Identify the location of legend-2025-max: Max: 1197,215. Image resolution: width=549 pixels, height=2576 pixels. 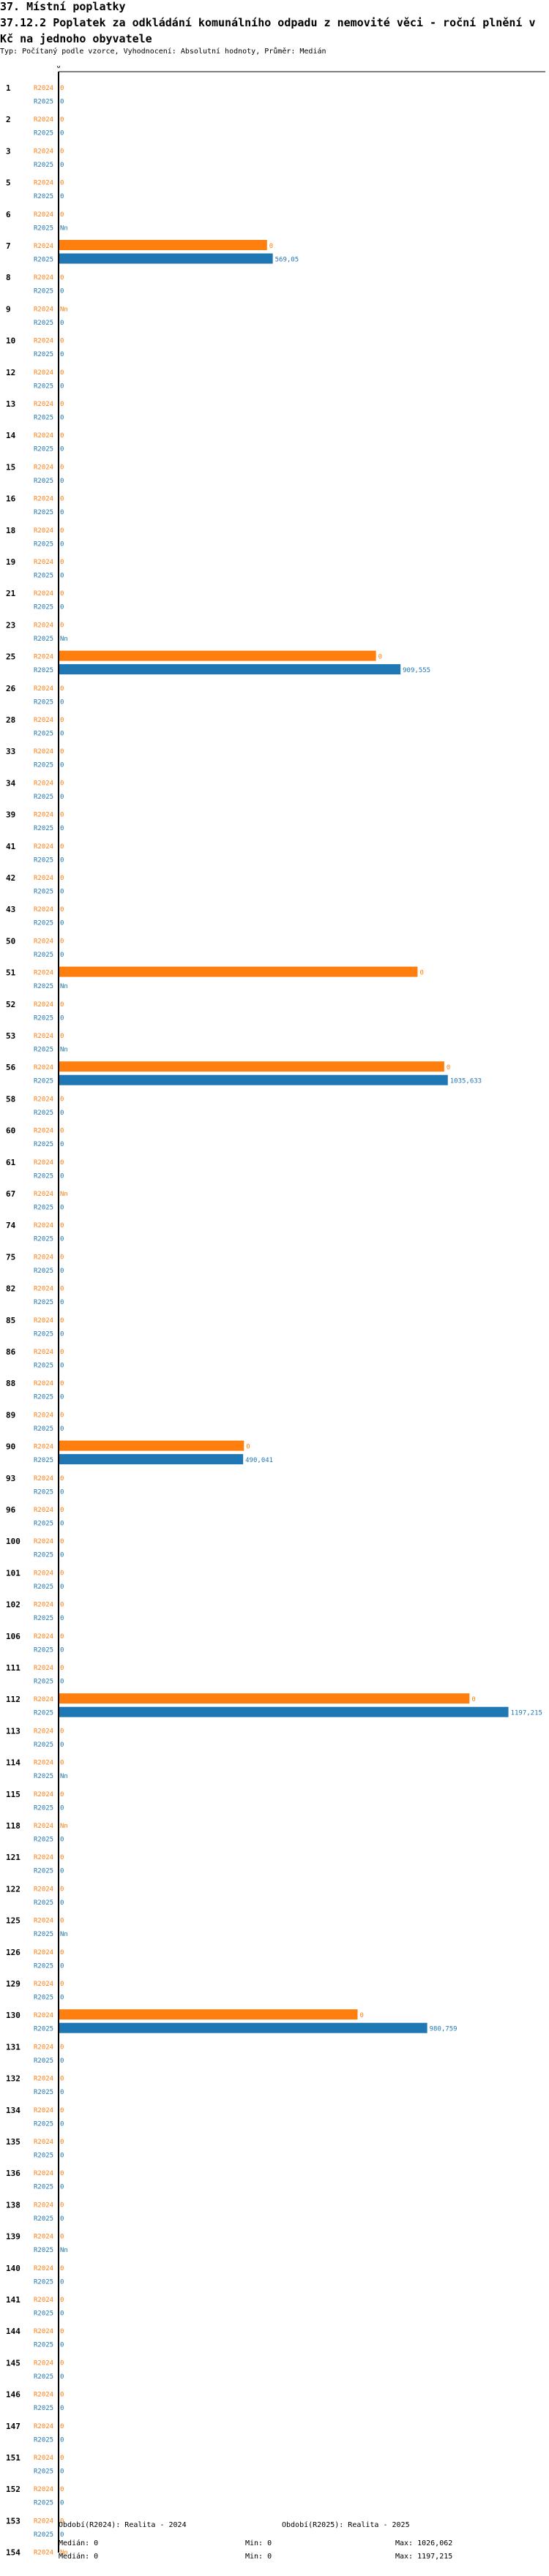
(424, 2557).